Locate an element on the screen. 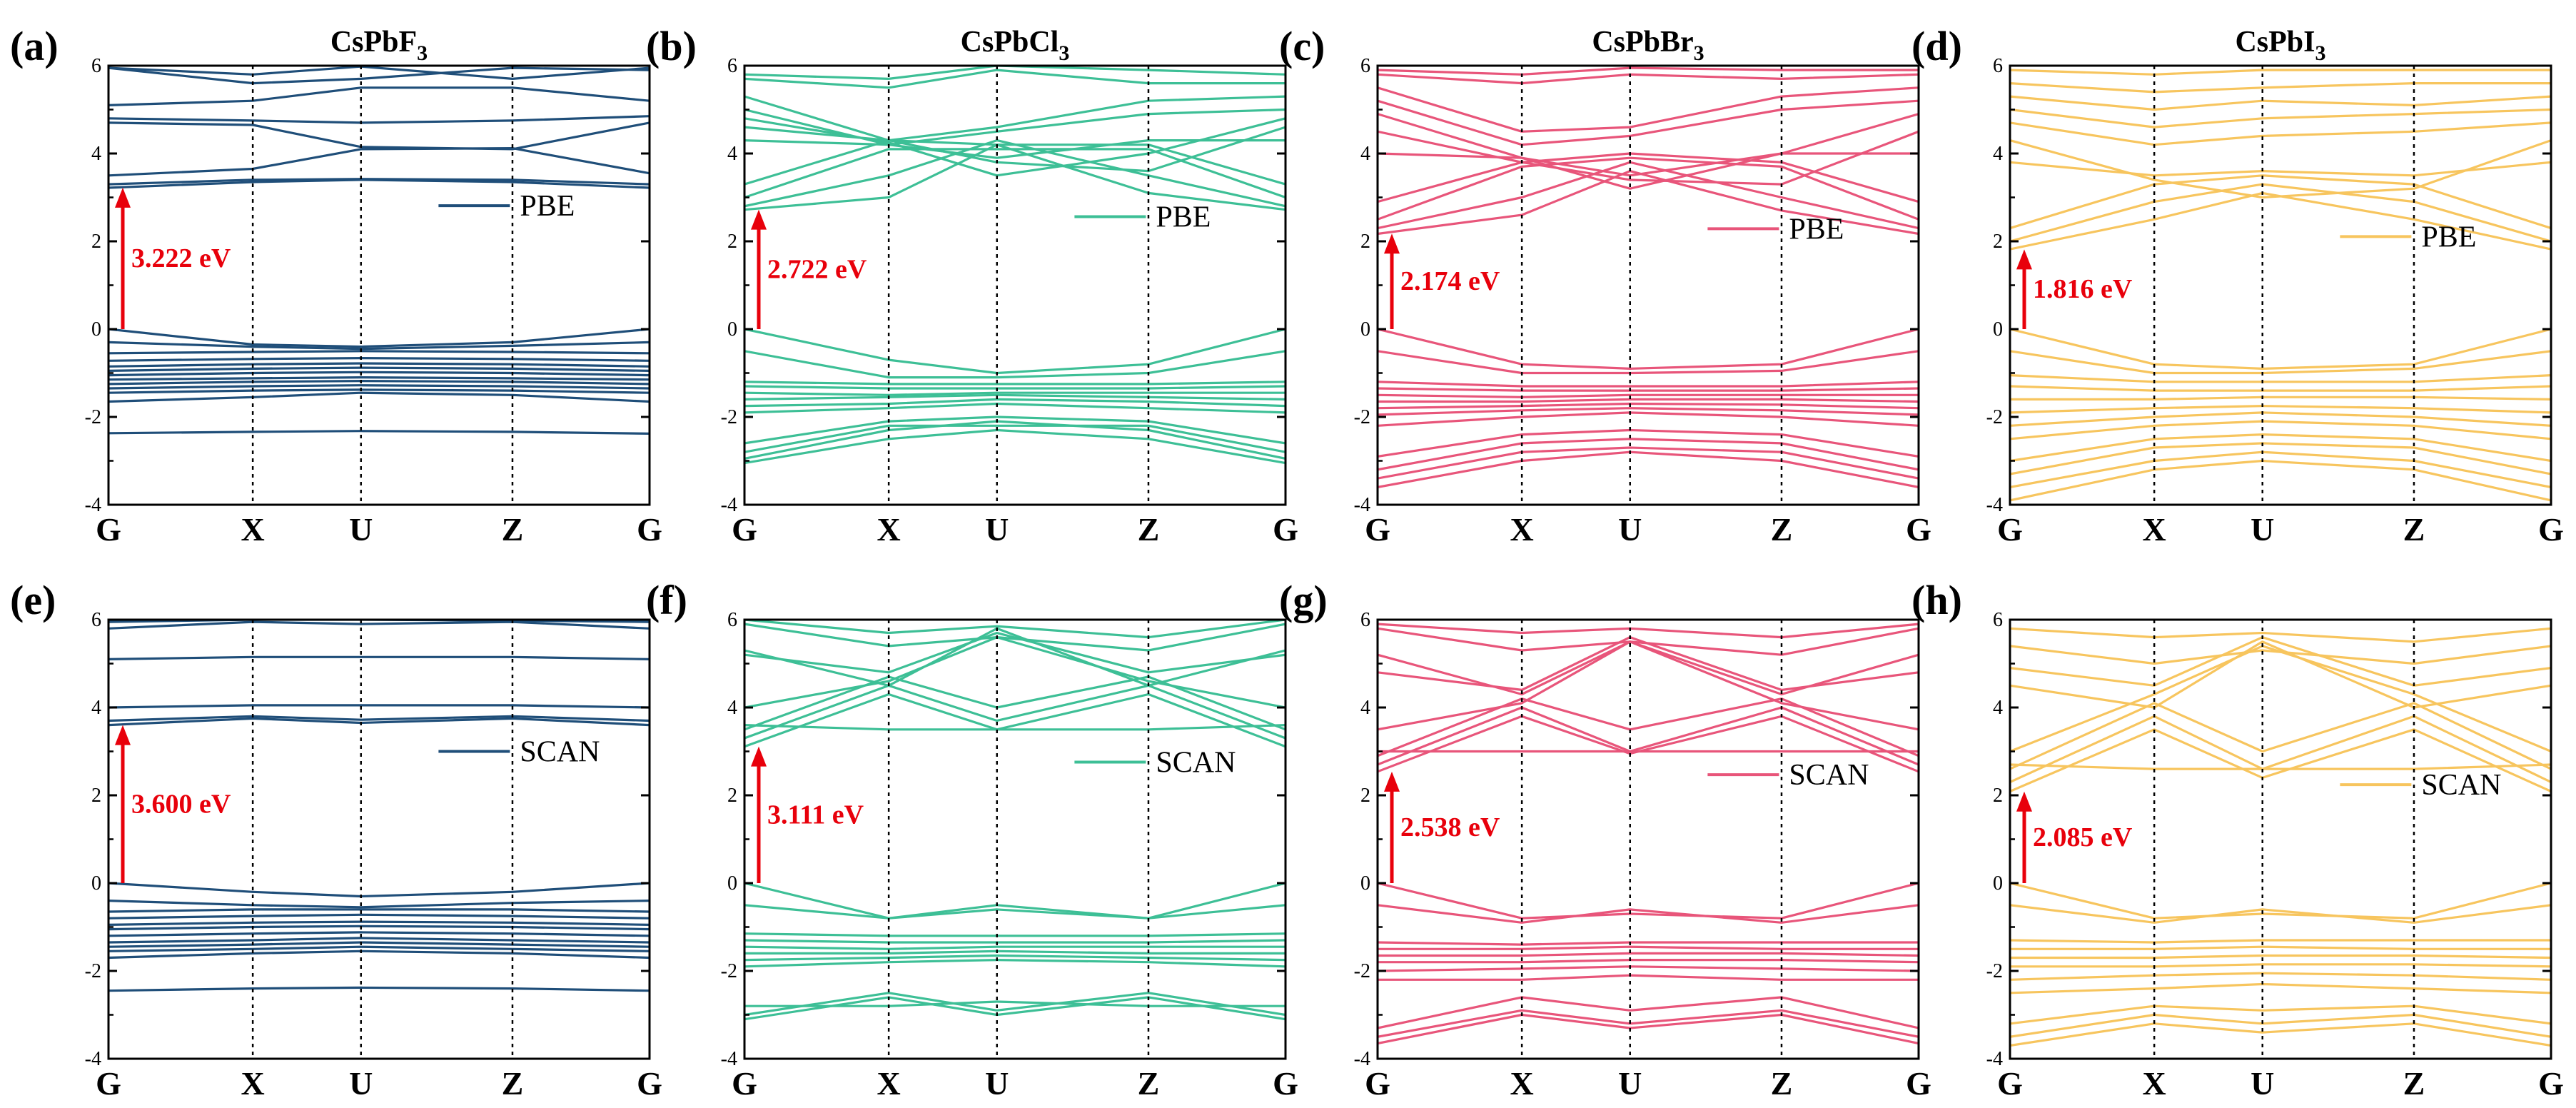 Image resolution: width=2576 pixels, height=1108 pixels. legend-label: PBE is located at coordinates (2448, 237).